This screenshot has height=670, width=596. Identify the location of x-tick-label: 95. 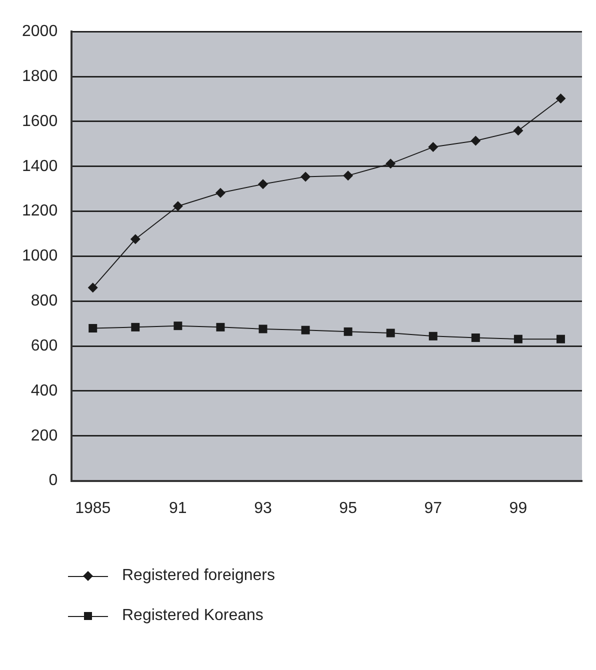
(348, 508).